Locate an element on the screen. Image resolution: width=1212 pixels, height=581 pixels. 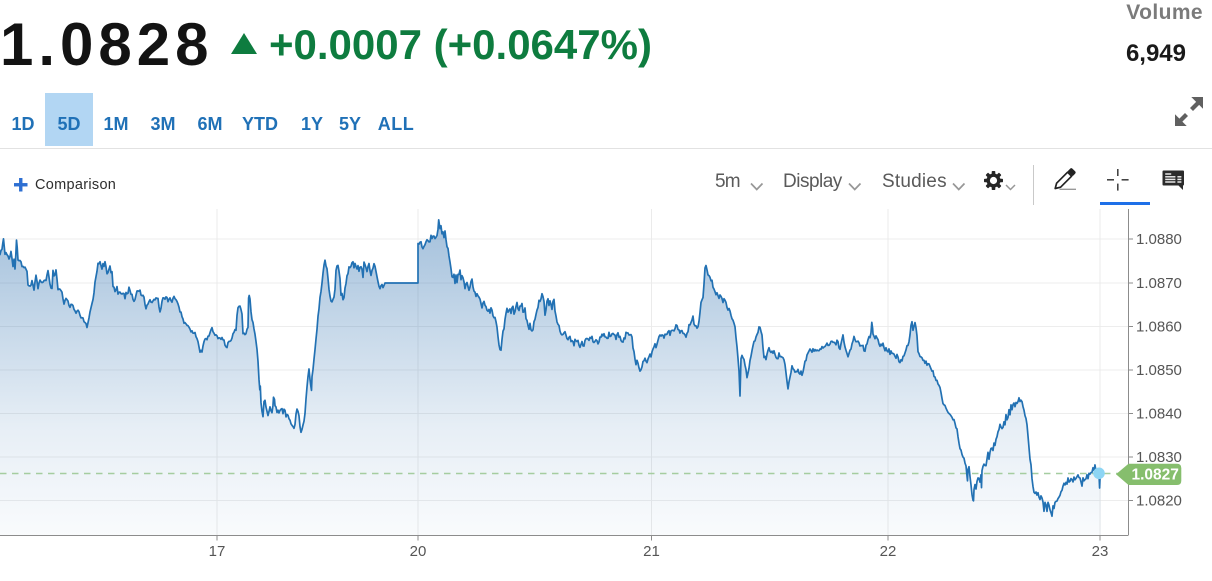
svg-text: 1.0830 is located at coordinates (1159, 457).